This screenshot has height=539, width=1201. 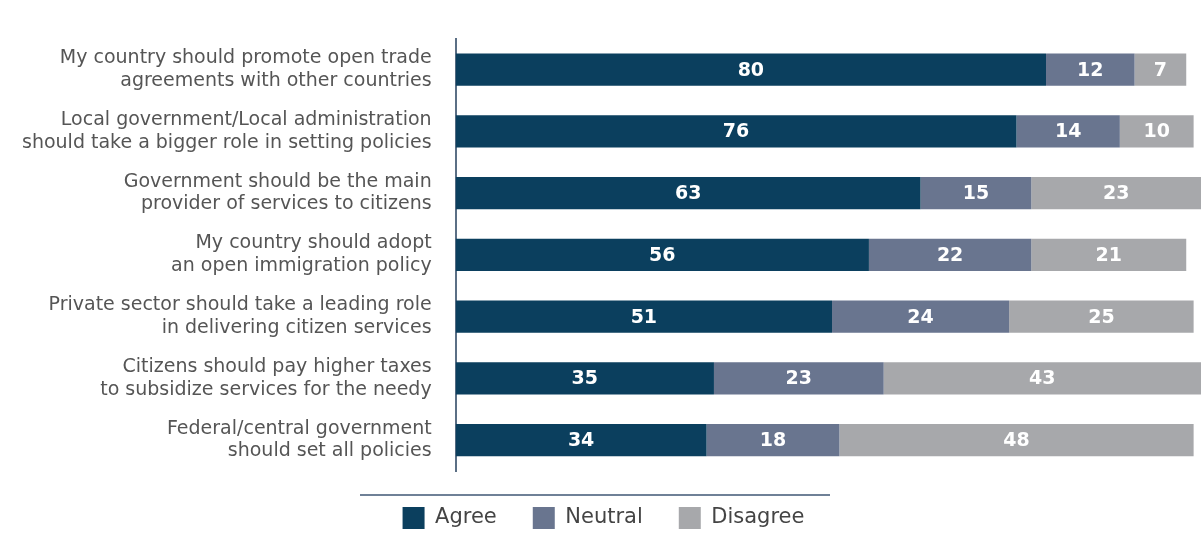 I want to click on data-label: 43, so click(x=1042, y=377).